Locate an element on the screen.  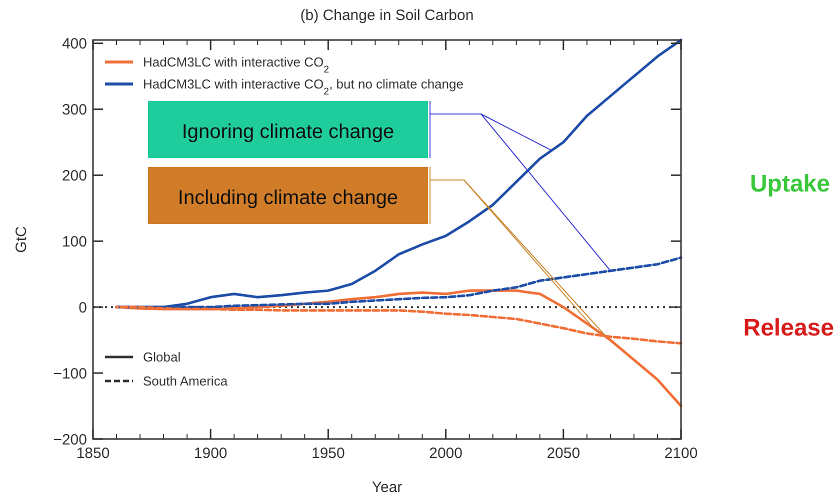
annotation: Ignoring climate change is located at coordinates (288, 132).